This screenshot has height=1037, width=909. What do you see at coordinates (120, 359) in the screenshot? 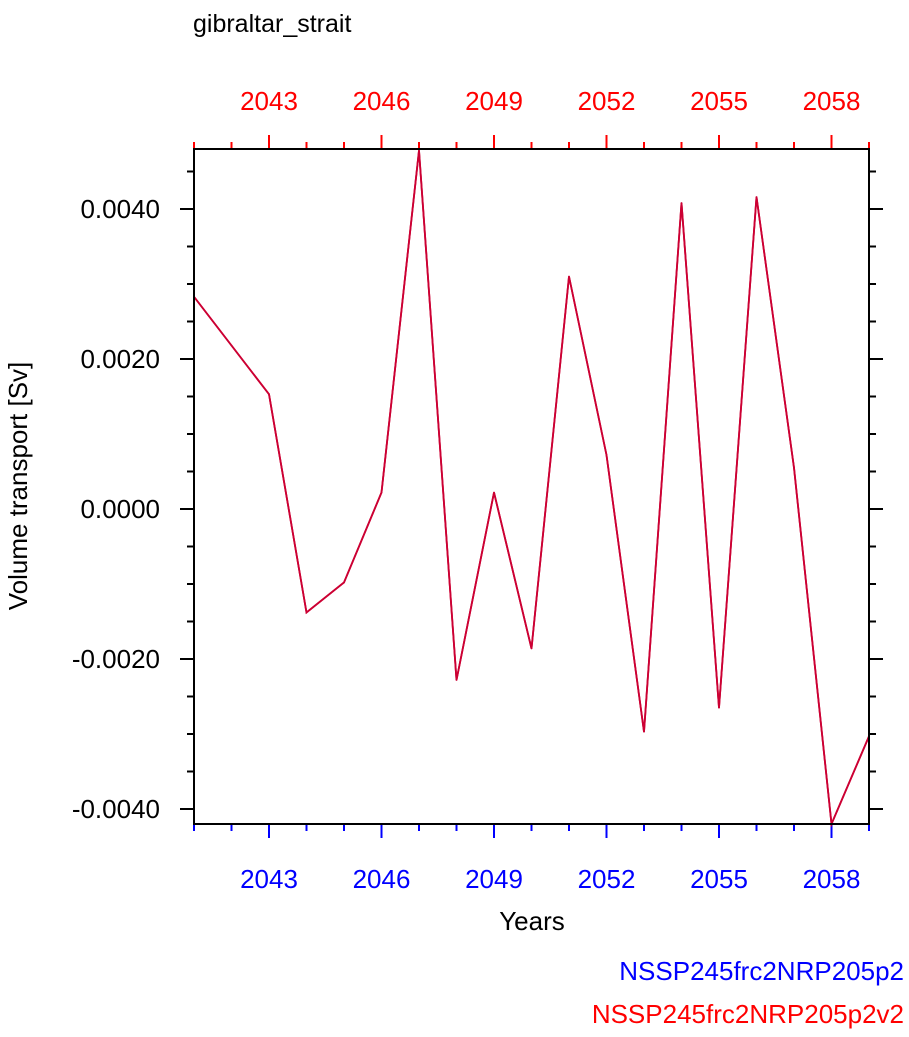
I see `y-tick-label: 0.0020` at bounding box center [120, 359].